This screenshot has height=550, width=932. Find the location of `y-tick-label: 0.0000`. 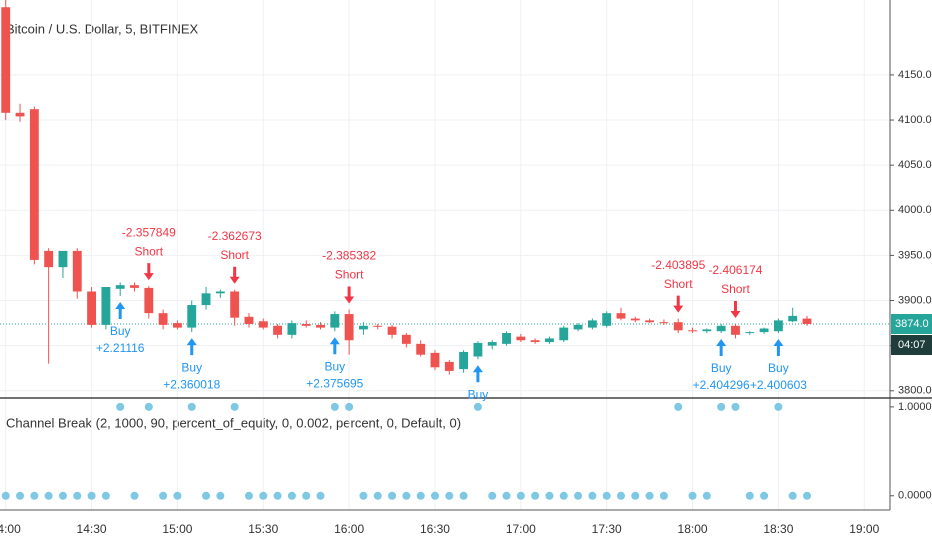

y-tick-label: 0.0000 is located at coordinates (915, 496).